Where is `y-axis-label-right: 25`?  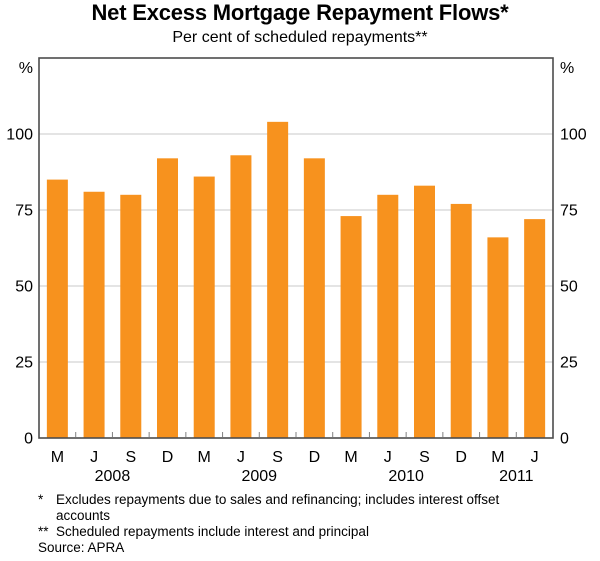 y-axis-label-right: 25 is located at coordinates (569, 363).